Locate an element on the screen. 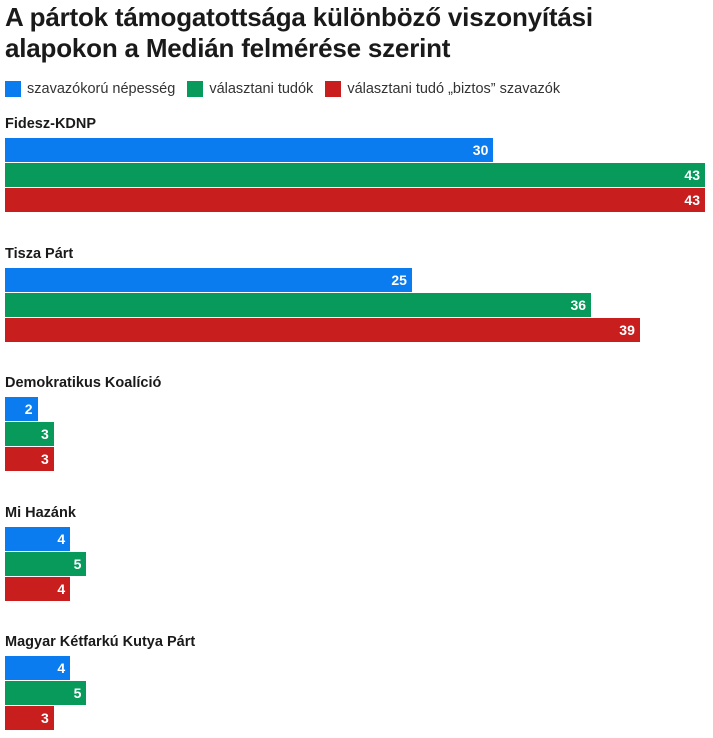 This screenshot has width=713, height=738. bar-fidesz-kdnp-szavazokoru-nepesseg: 30 is located at coordinates (249, 150).